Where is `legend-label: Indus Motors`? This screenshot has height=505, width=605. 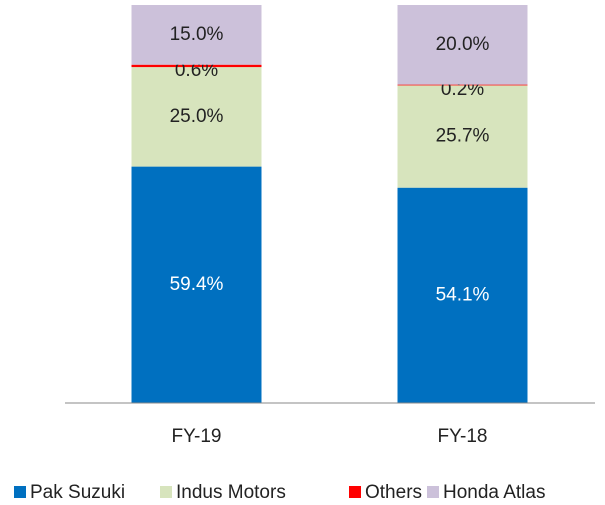
legend-label: Indus Motors is located at coordinates (231, 492).